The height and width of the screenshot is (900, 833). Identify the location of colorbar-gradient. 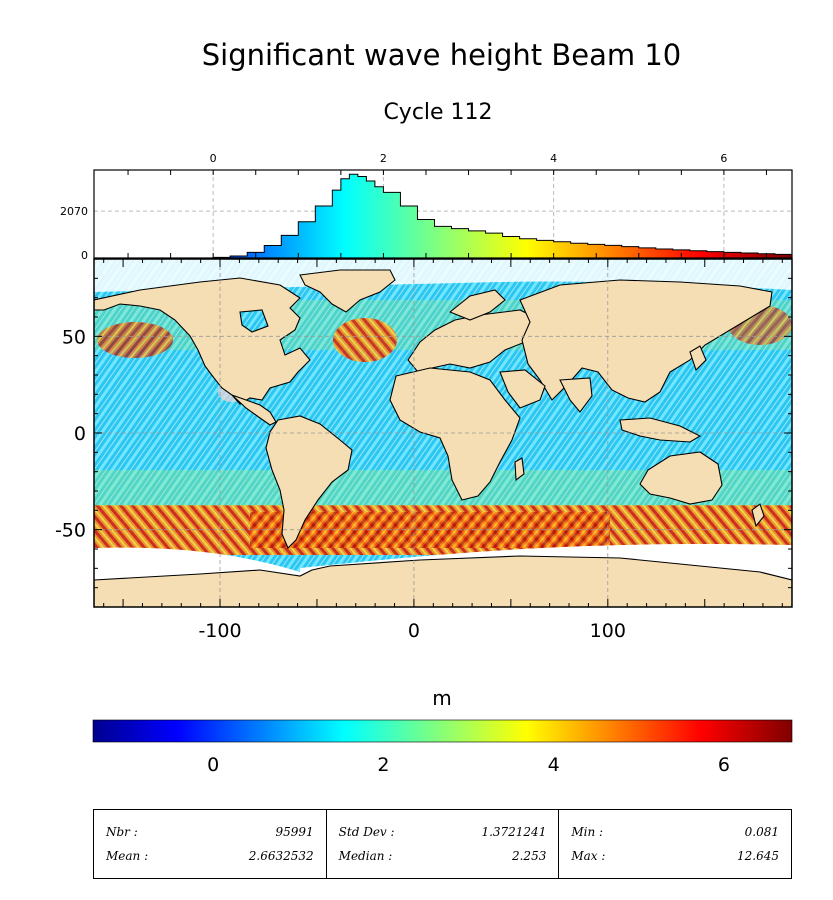
(442, 731).